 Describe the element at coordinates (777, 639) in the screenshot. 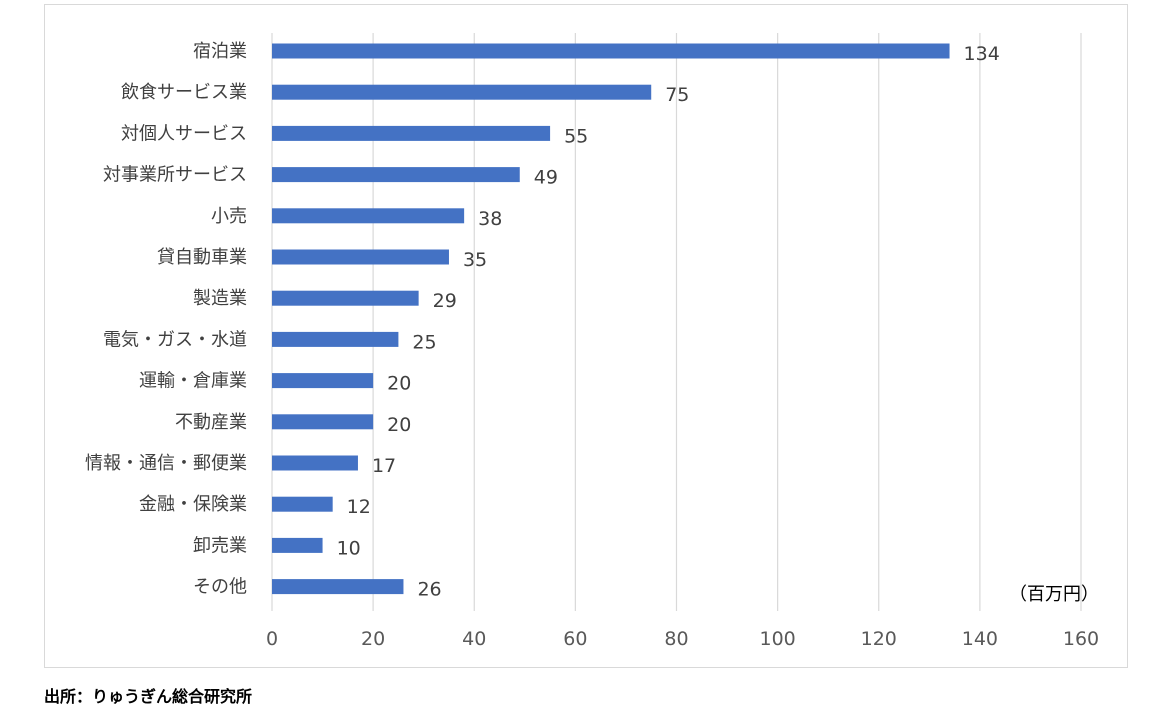

I see `x-tick-label: 100` at that location.